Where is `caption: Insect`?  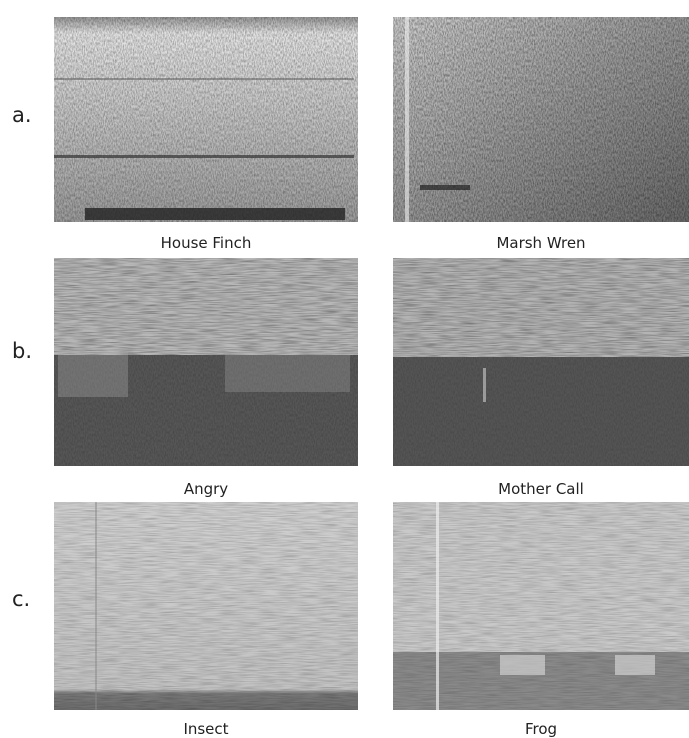
caption: Insect is located at coordinates (205, 729).